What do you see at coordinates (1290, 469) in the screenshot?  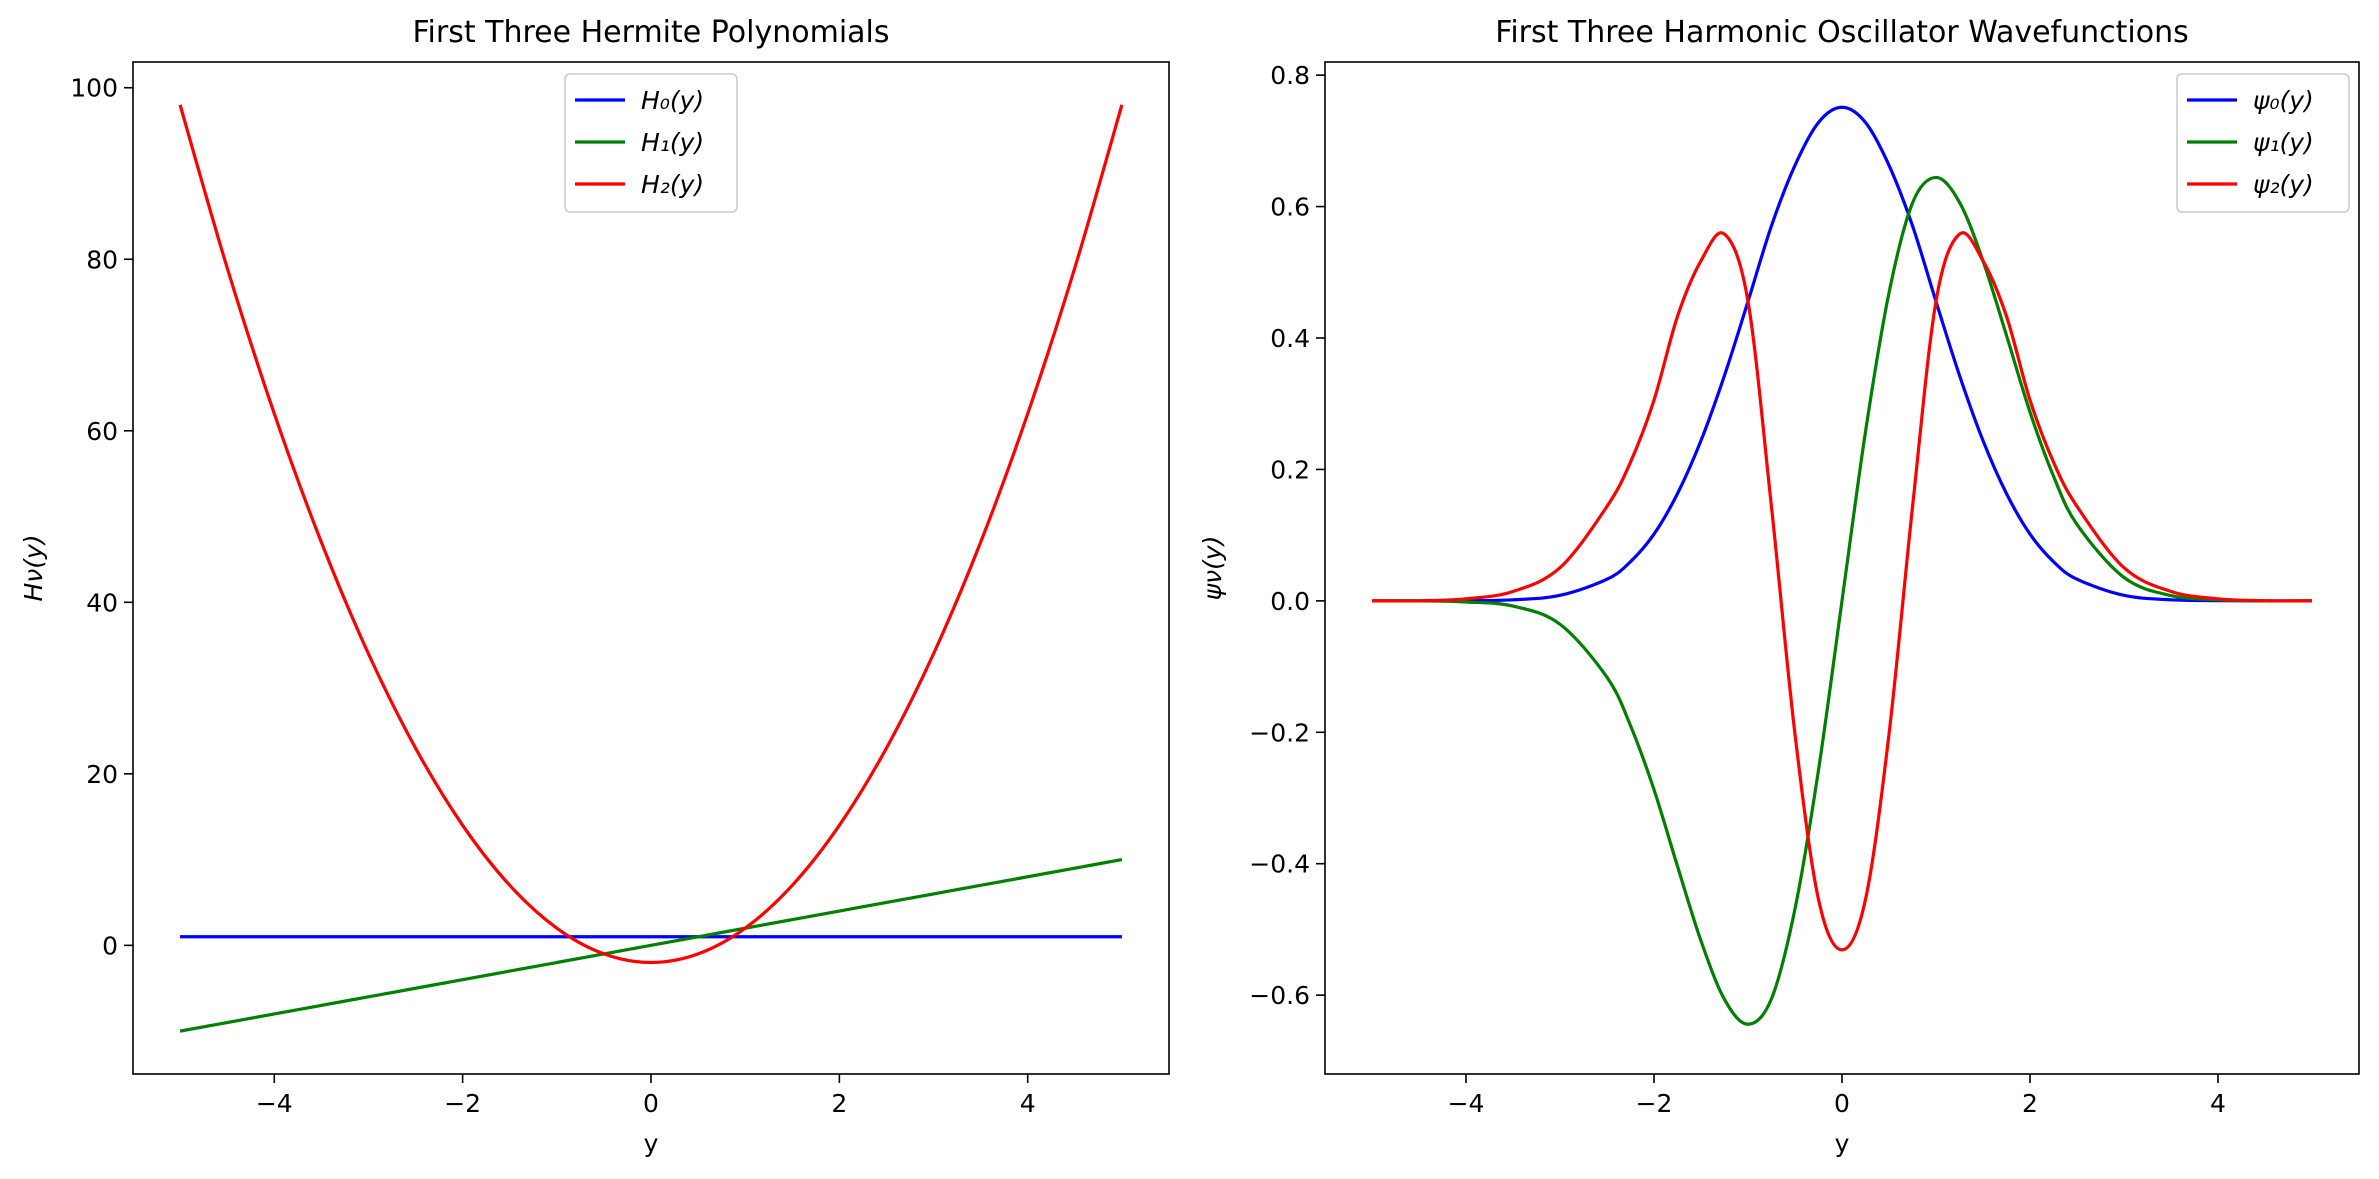 I see `y-tick-label: 0.2` at bounding box center [1290, 469].